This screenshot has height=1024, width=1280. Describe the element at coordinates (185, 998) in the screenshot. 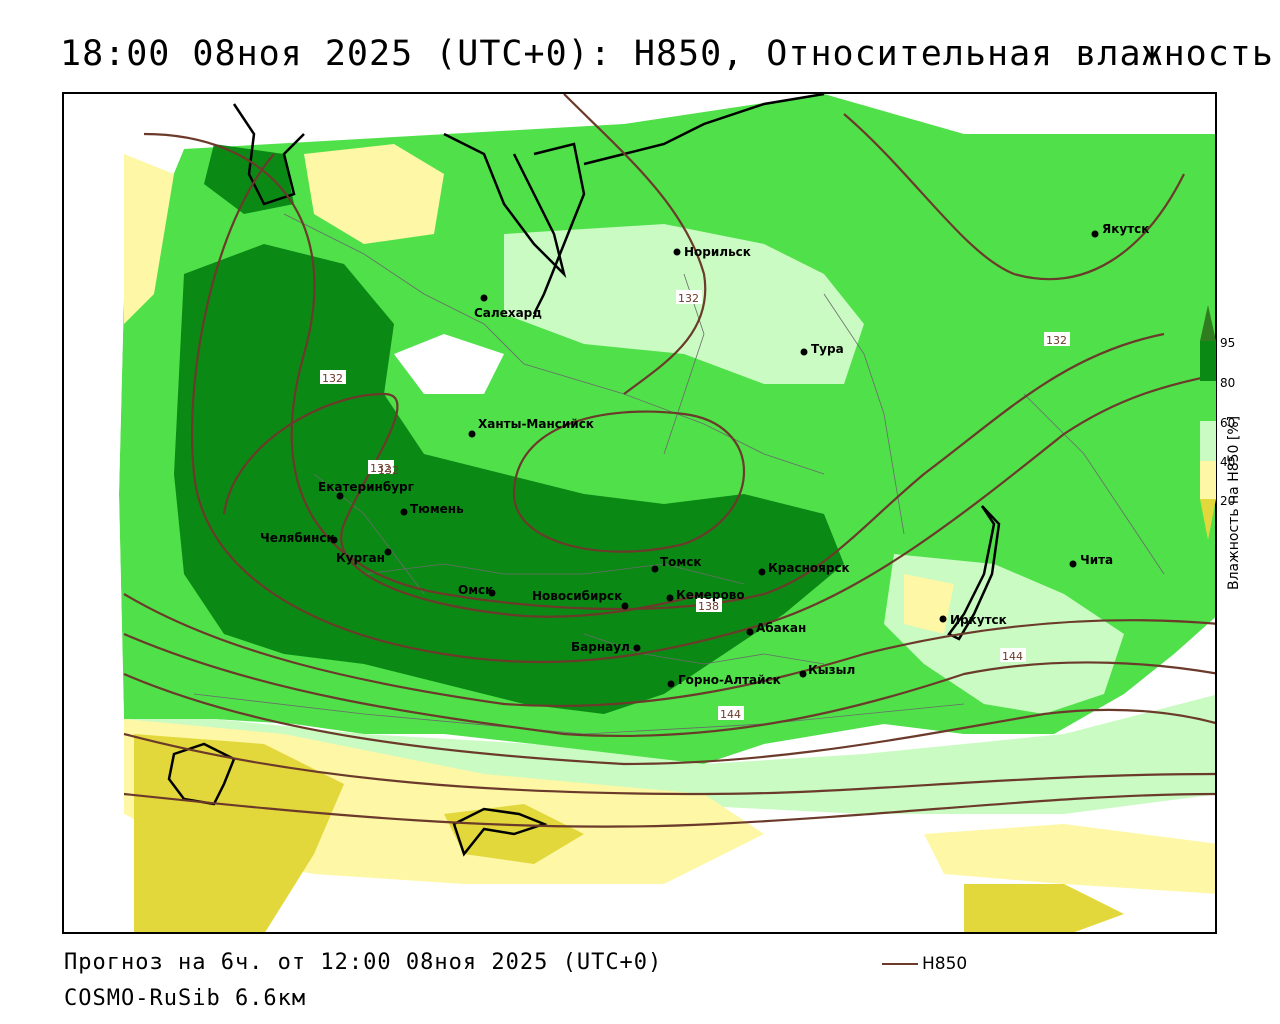

I see `model-info: COSMO-RuSib 6.6км` at that location.